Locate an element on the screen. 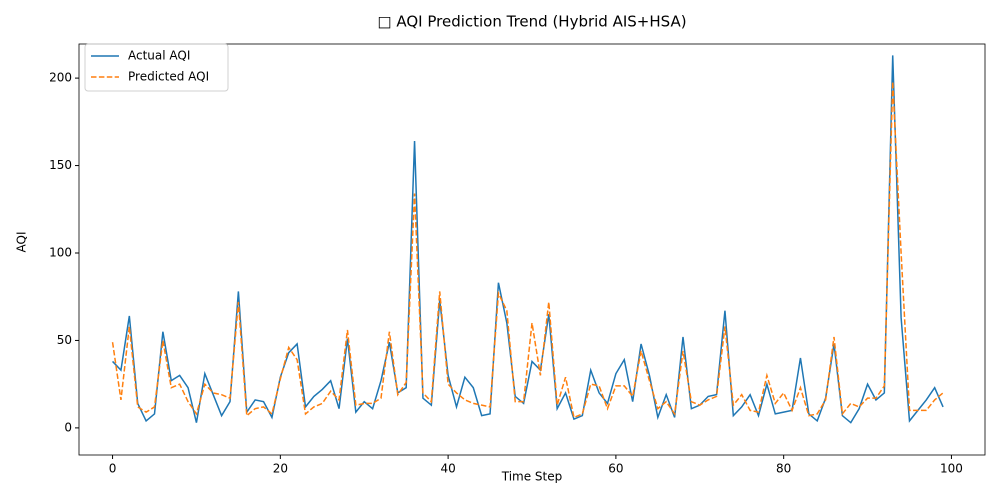 The height and width of the screenshot is (500, 1000). x-tick-label: 100 is located at coordinates (951, 469).